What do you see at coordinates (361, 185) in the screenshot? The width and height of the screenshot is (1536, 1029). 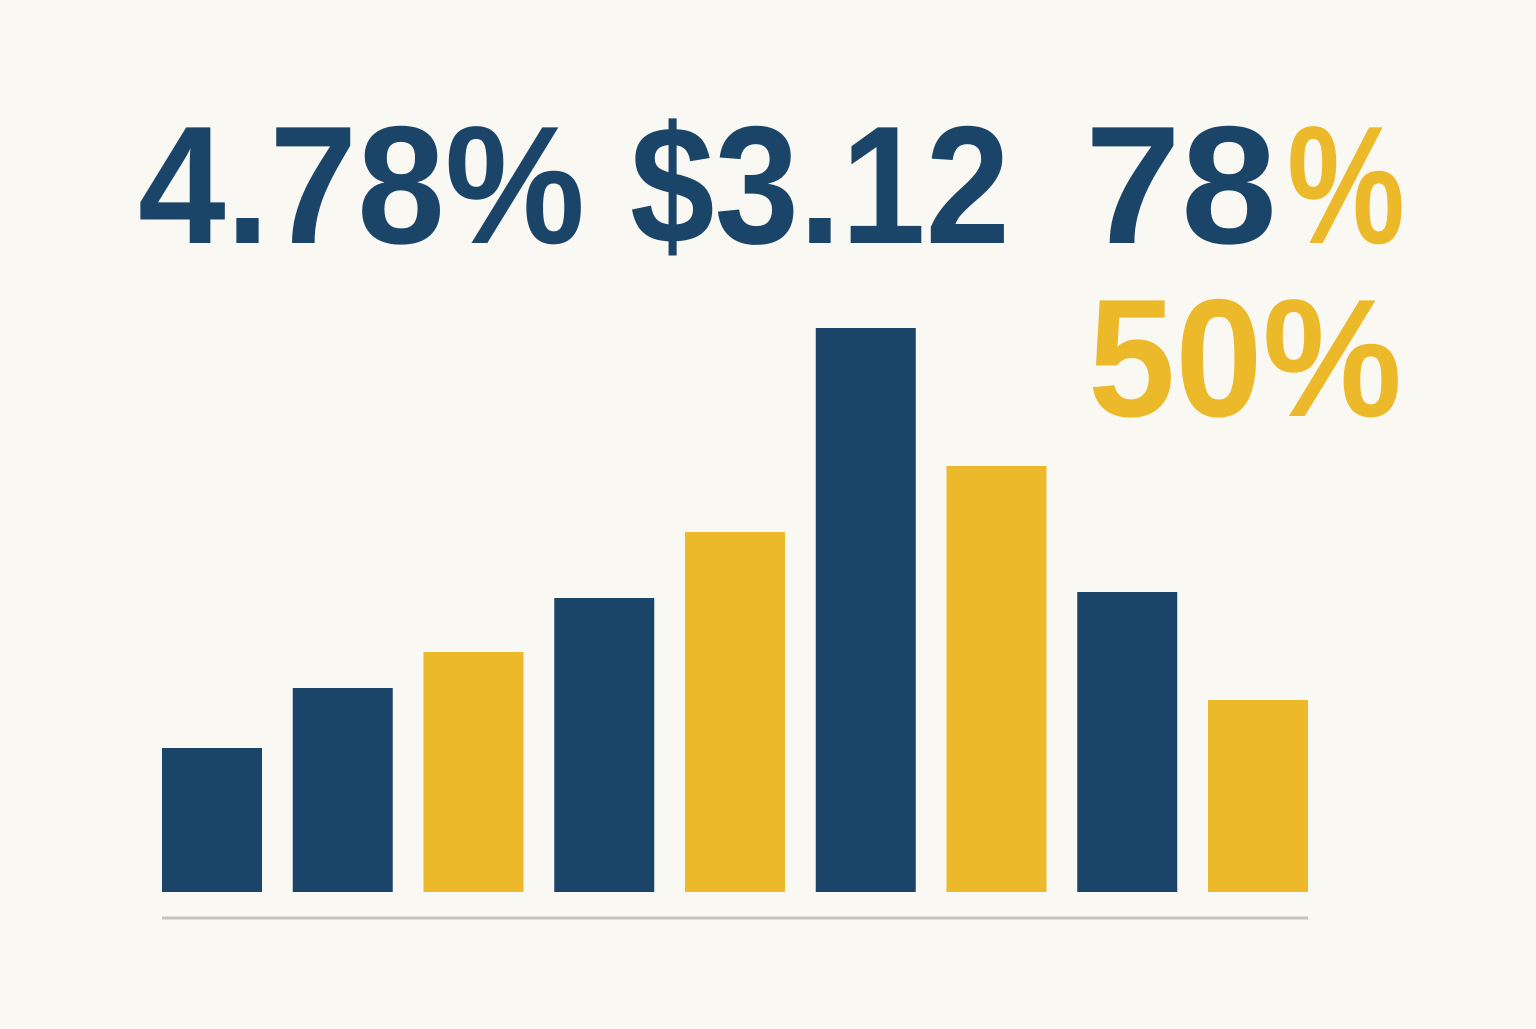 I see `stat-text: 4.78%` at bounding box center [361, 185].